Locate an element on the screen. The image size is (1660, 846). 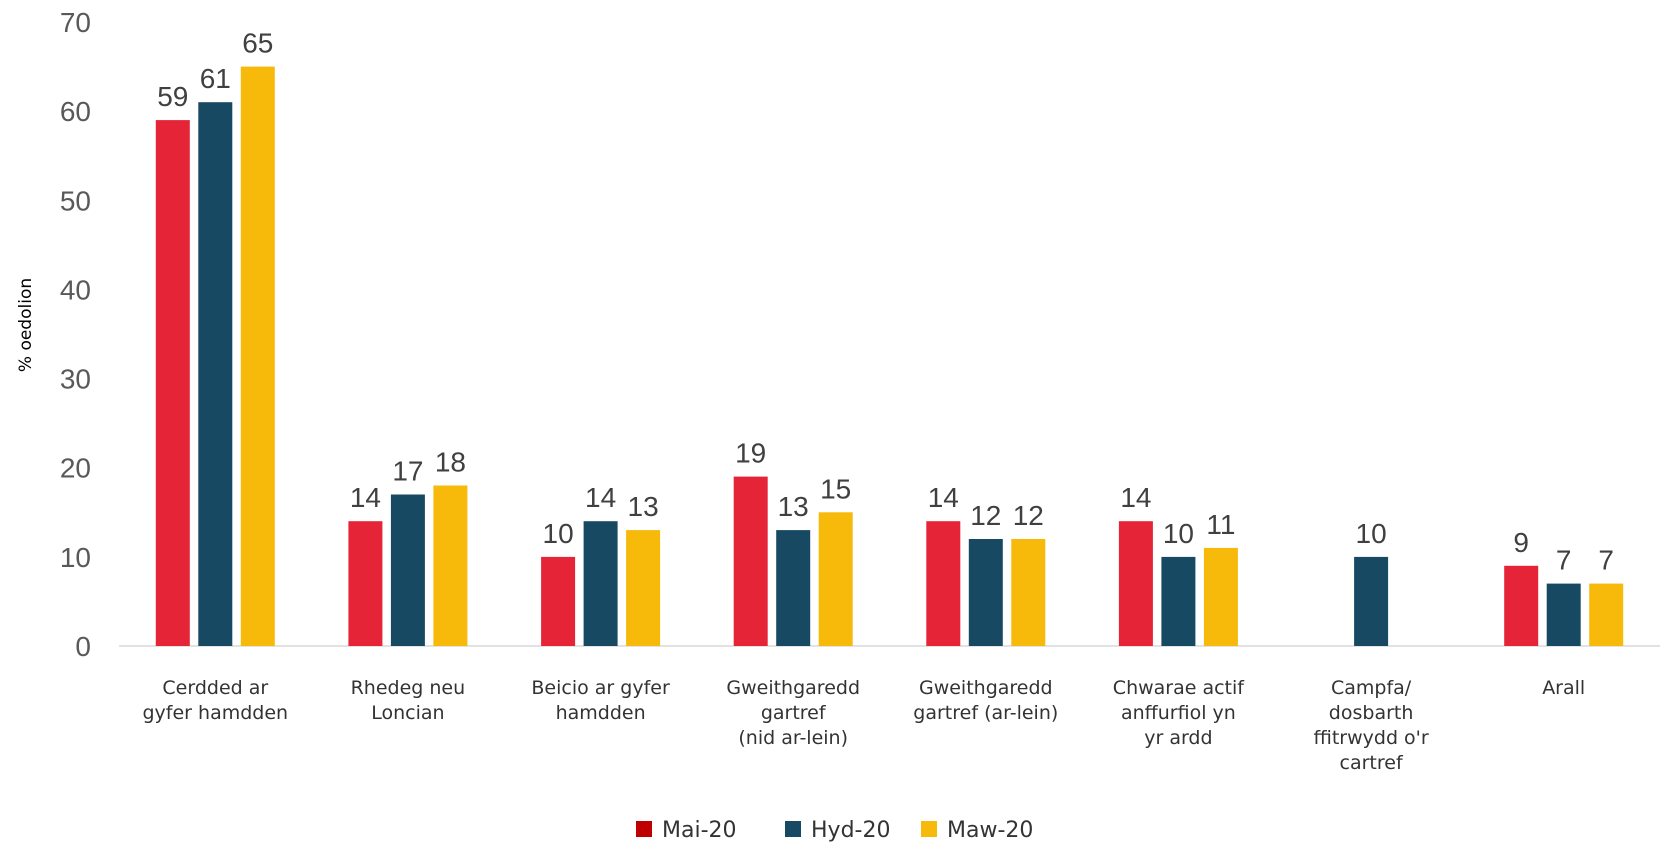
category-label: yr ardd is located at coordinates (1178, 738).